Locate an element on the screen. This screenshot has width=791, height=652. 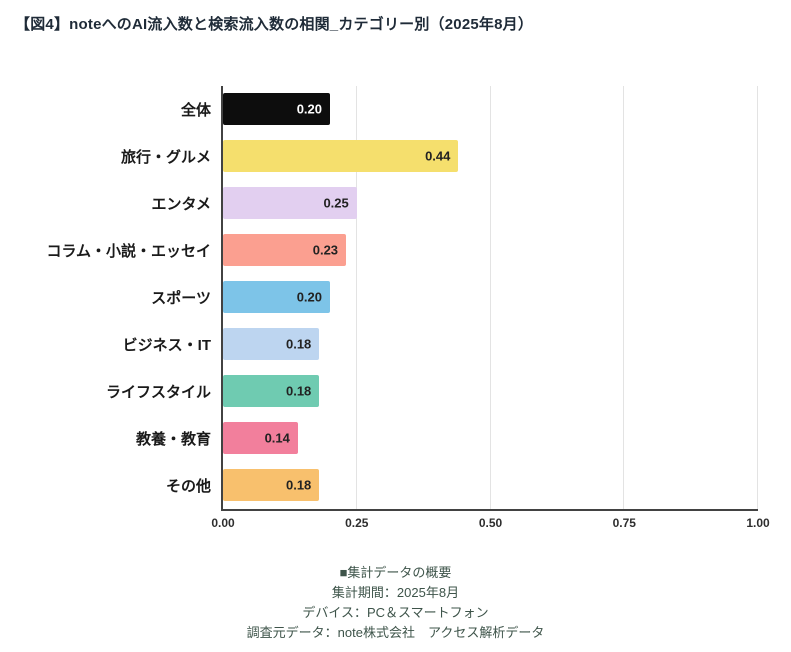
bar-row: 0.44 is located at coordinates (490, 156).